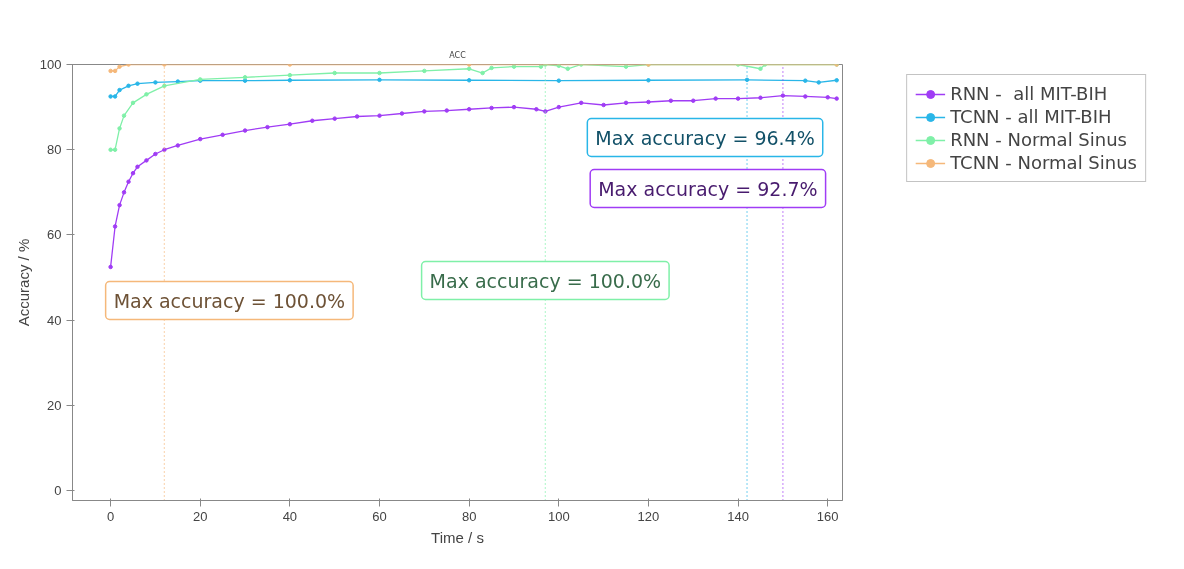 The height and width of the screenshot is (569, 1184). What do you see at coordinates (50, 64) in the screenshot?
I see `y-tick-label: 100` at bounding box center [50, 64].